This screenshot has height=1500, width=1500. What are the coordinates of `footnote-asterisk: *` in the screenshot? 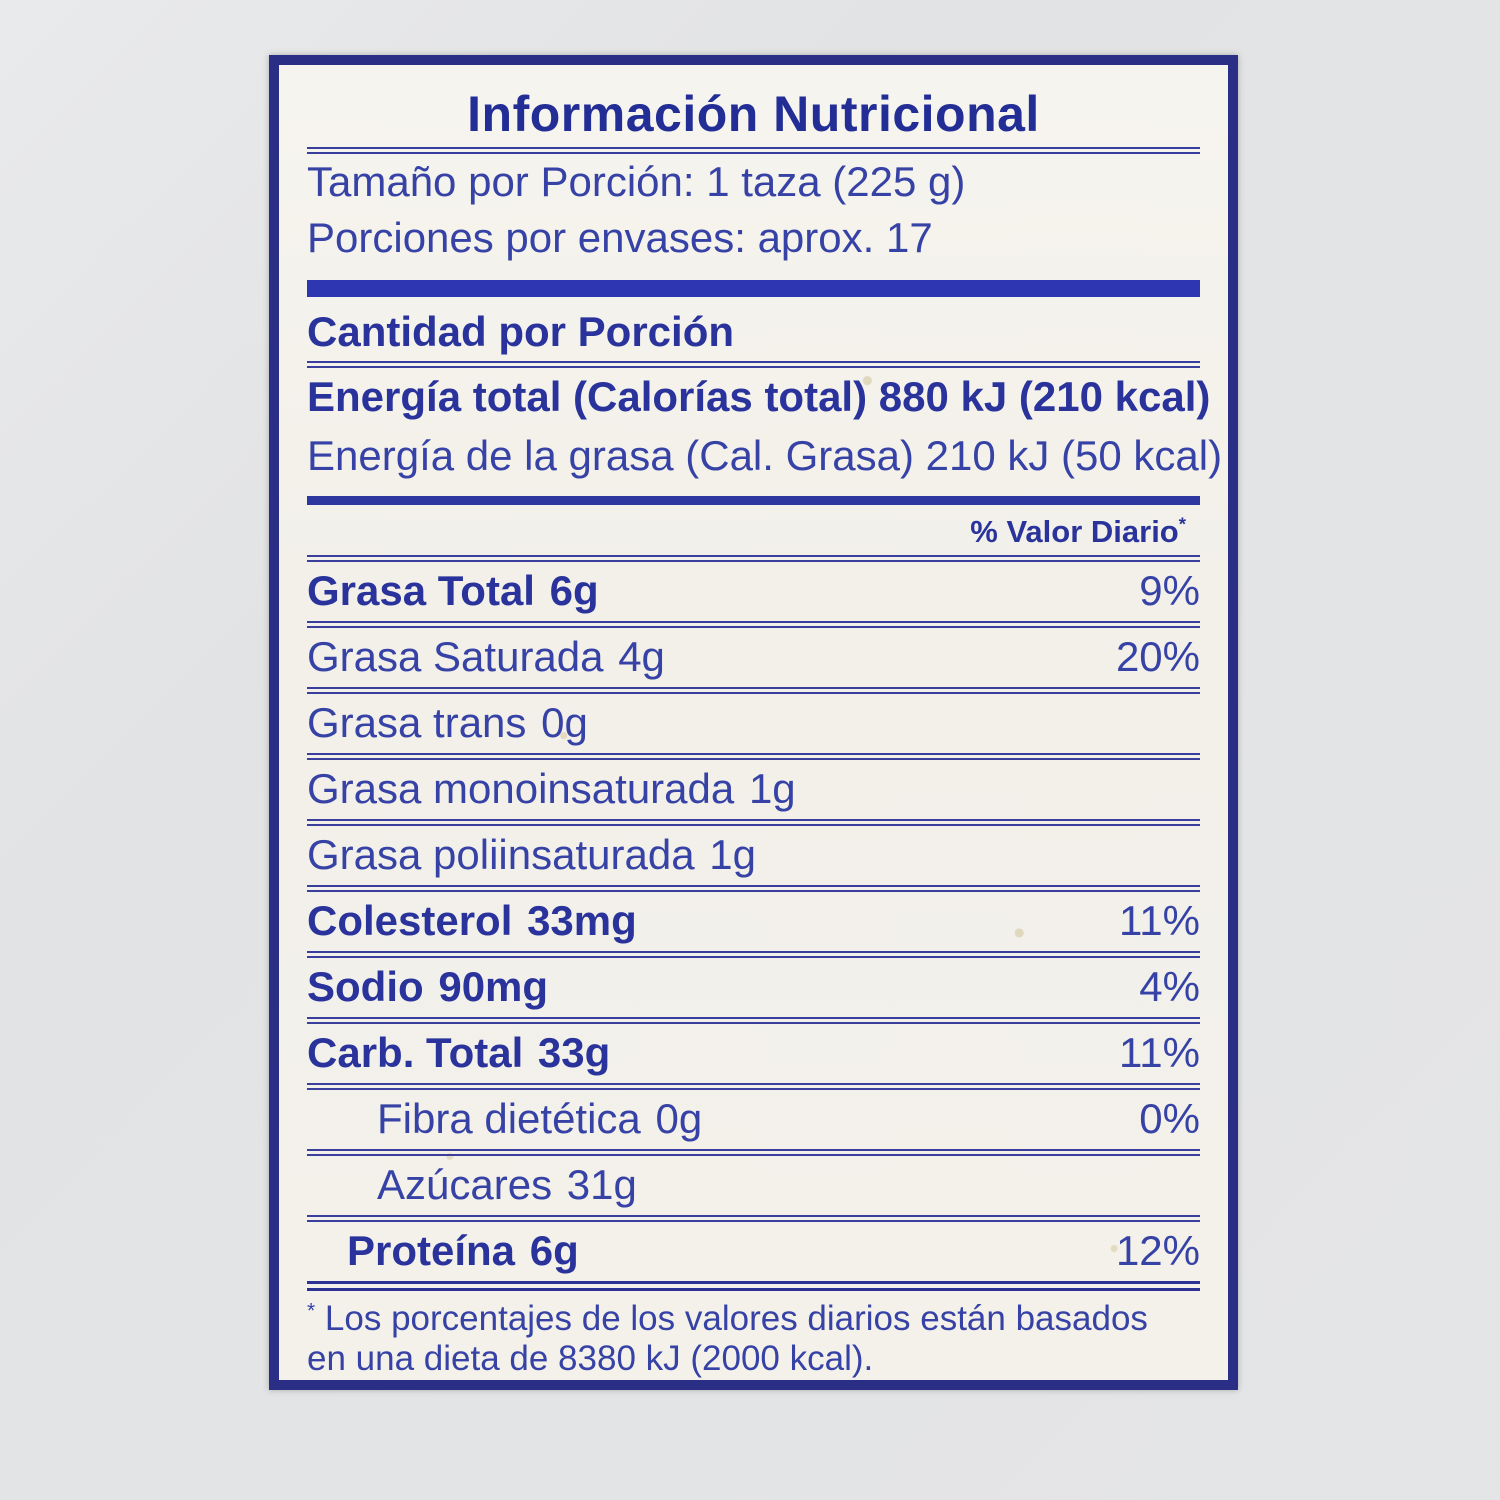 It's located at (311, 1311).